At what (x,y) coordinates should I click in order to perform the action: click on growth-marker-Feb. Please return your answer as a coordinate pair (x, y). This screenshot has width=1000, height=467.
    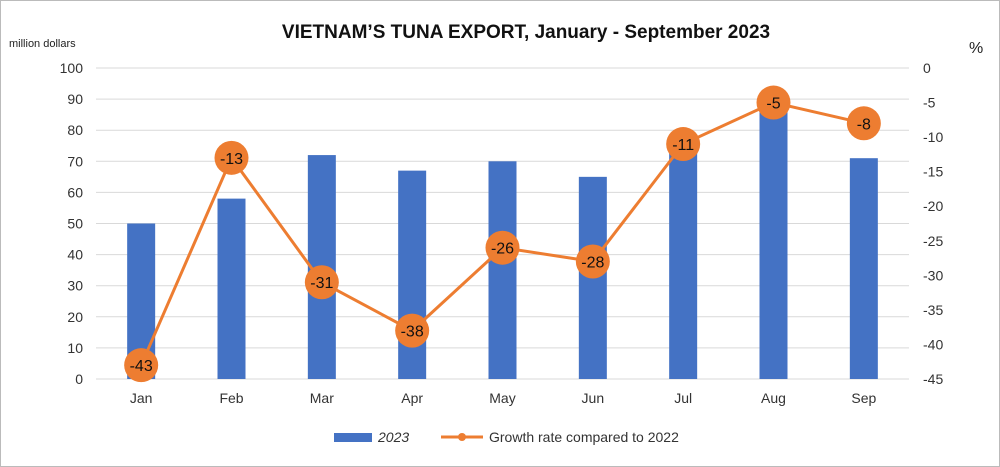
    Looking at the image, I should click on (231, 157).